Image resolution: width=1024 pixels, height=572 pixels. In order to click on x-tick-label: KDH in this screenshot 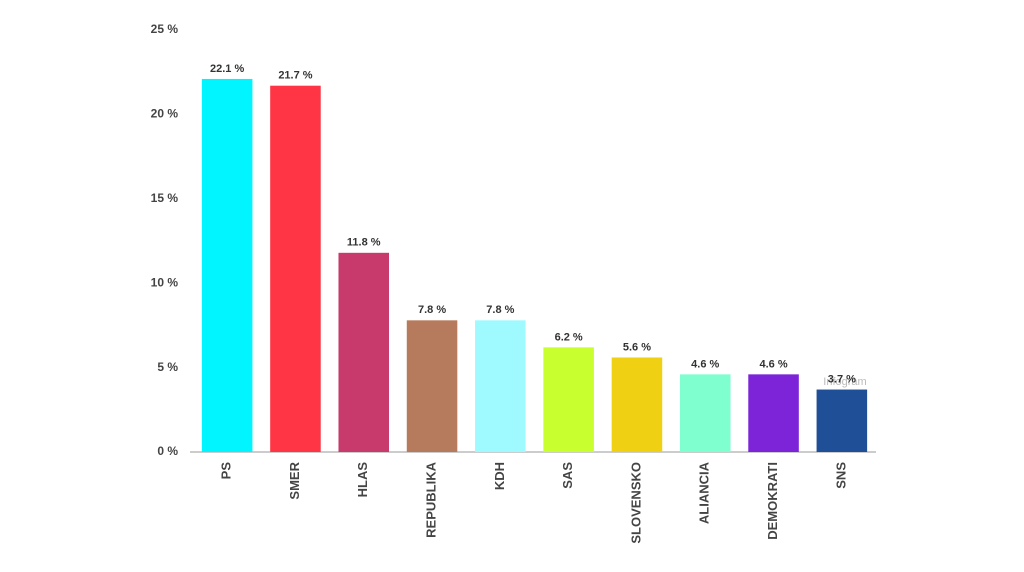, I will do `click(499, 476)`.